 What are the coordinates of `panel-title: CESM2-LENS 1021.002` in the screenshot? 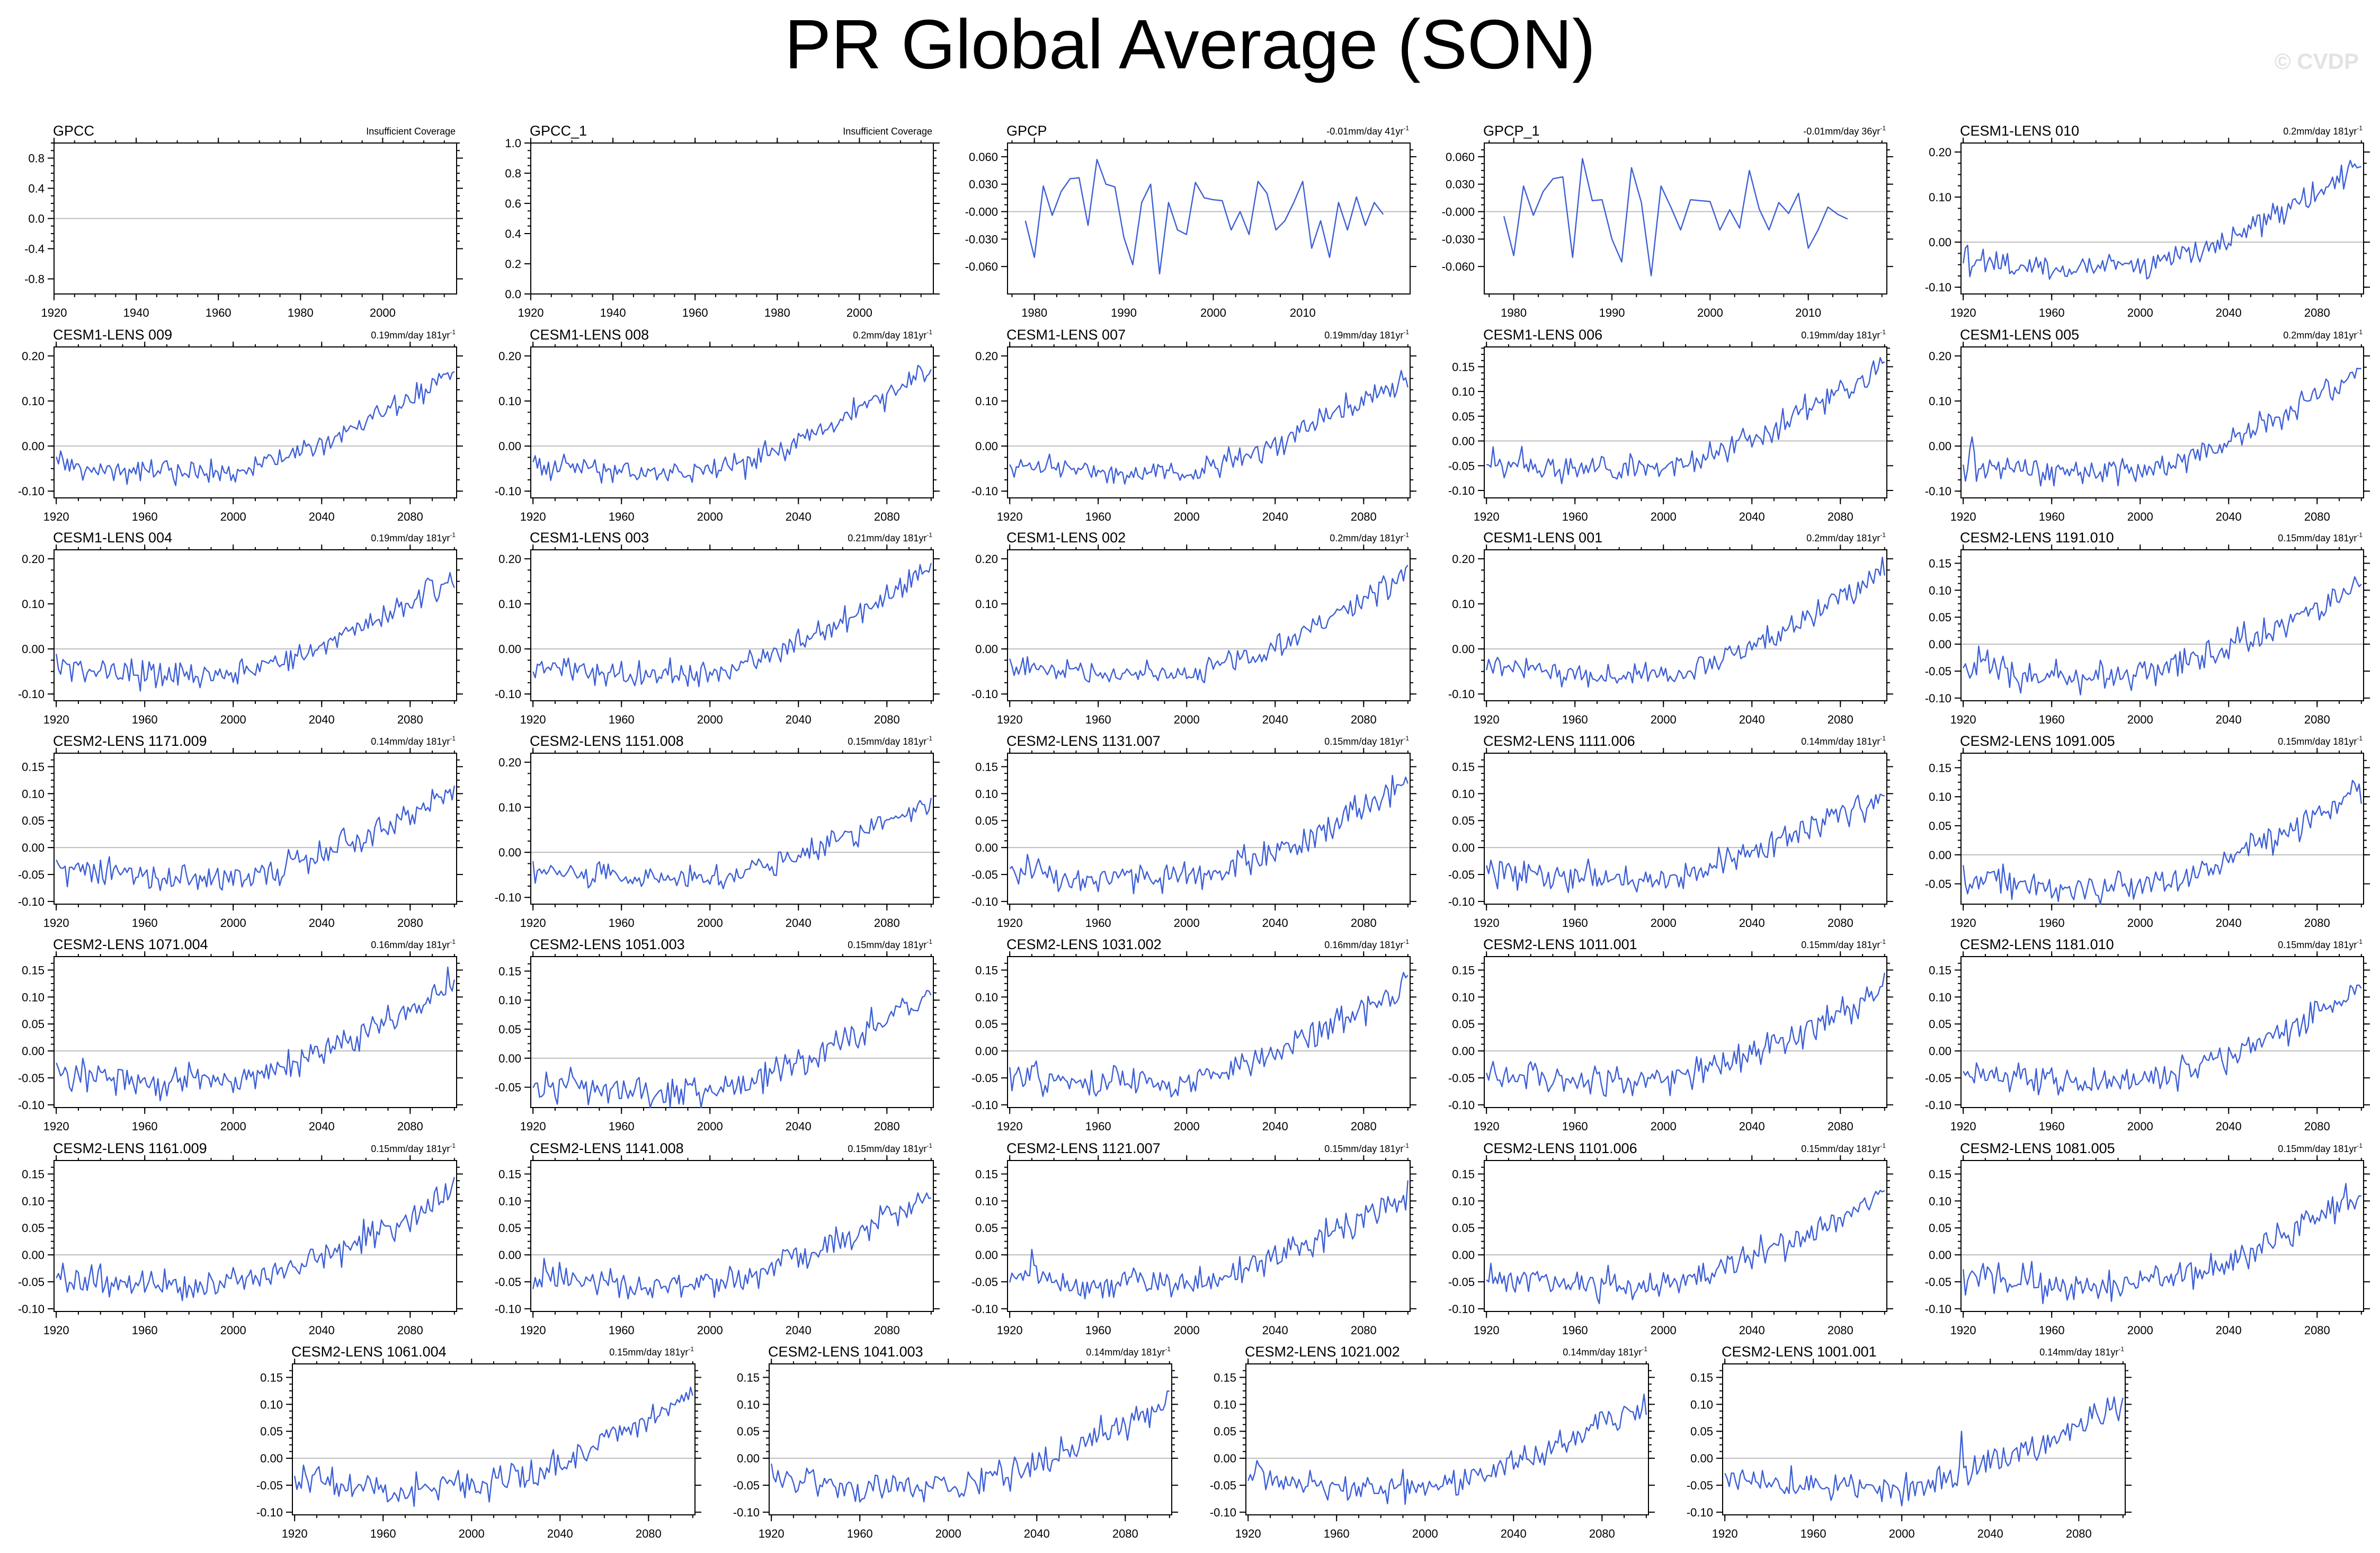 It's located at (1322, 1352).